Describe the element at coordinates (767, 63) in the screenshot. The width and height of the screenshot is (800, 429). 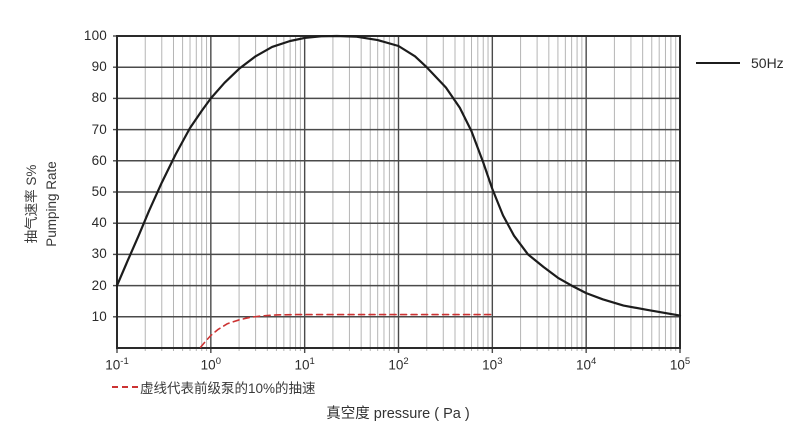
I see `legend-label: 50Hz` at that location.